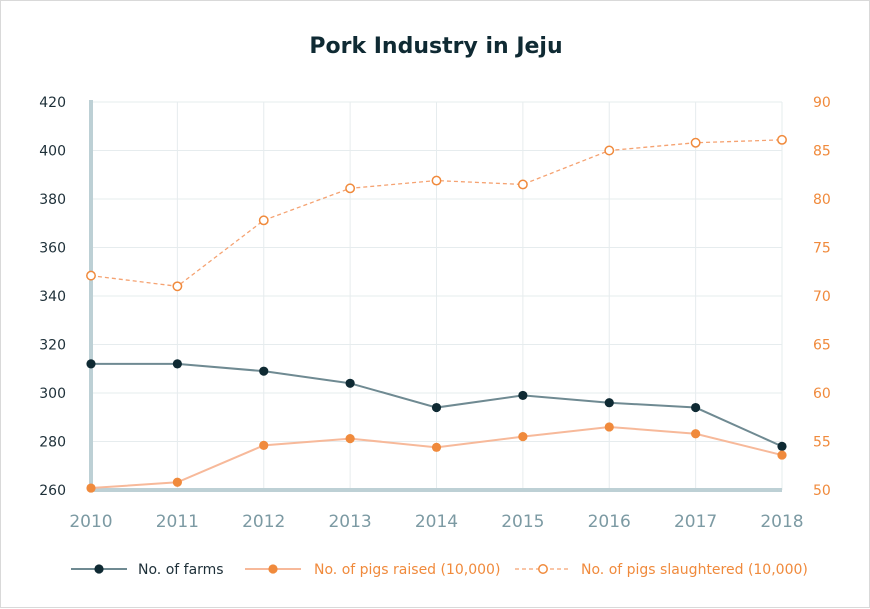 This screenshot has width=870, height=609. I want to click on y-left-tick-label: 380, so click(52, 200).